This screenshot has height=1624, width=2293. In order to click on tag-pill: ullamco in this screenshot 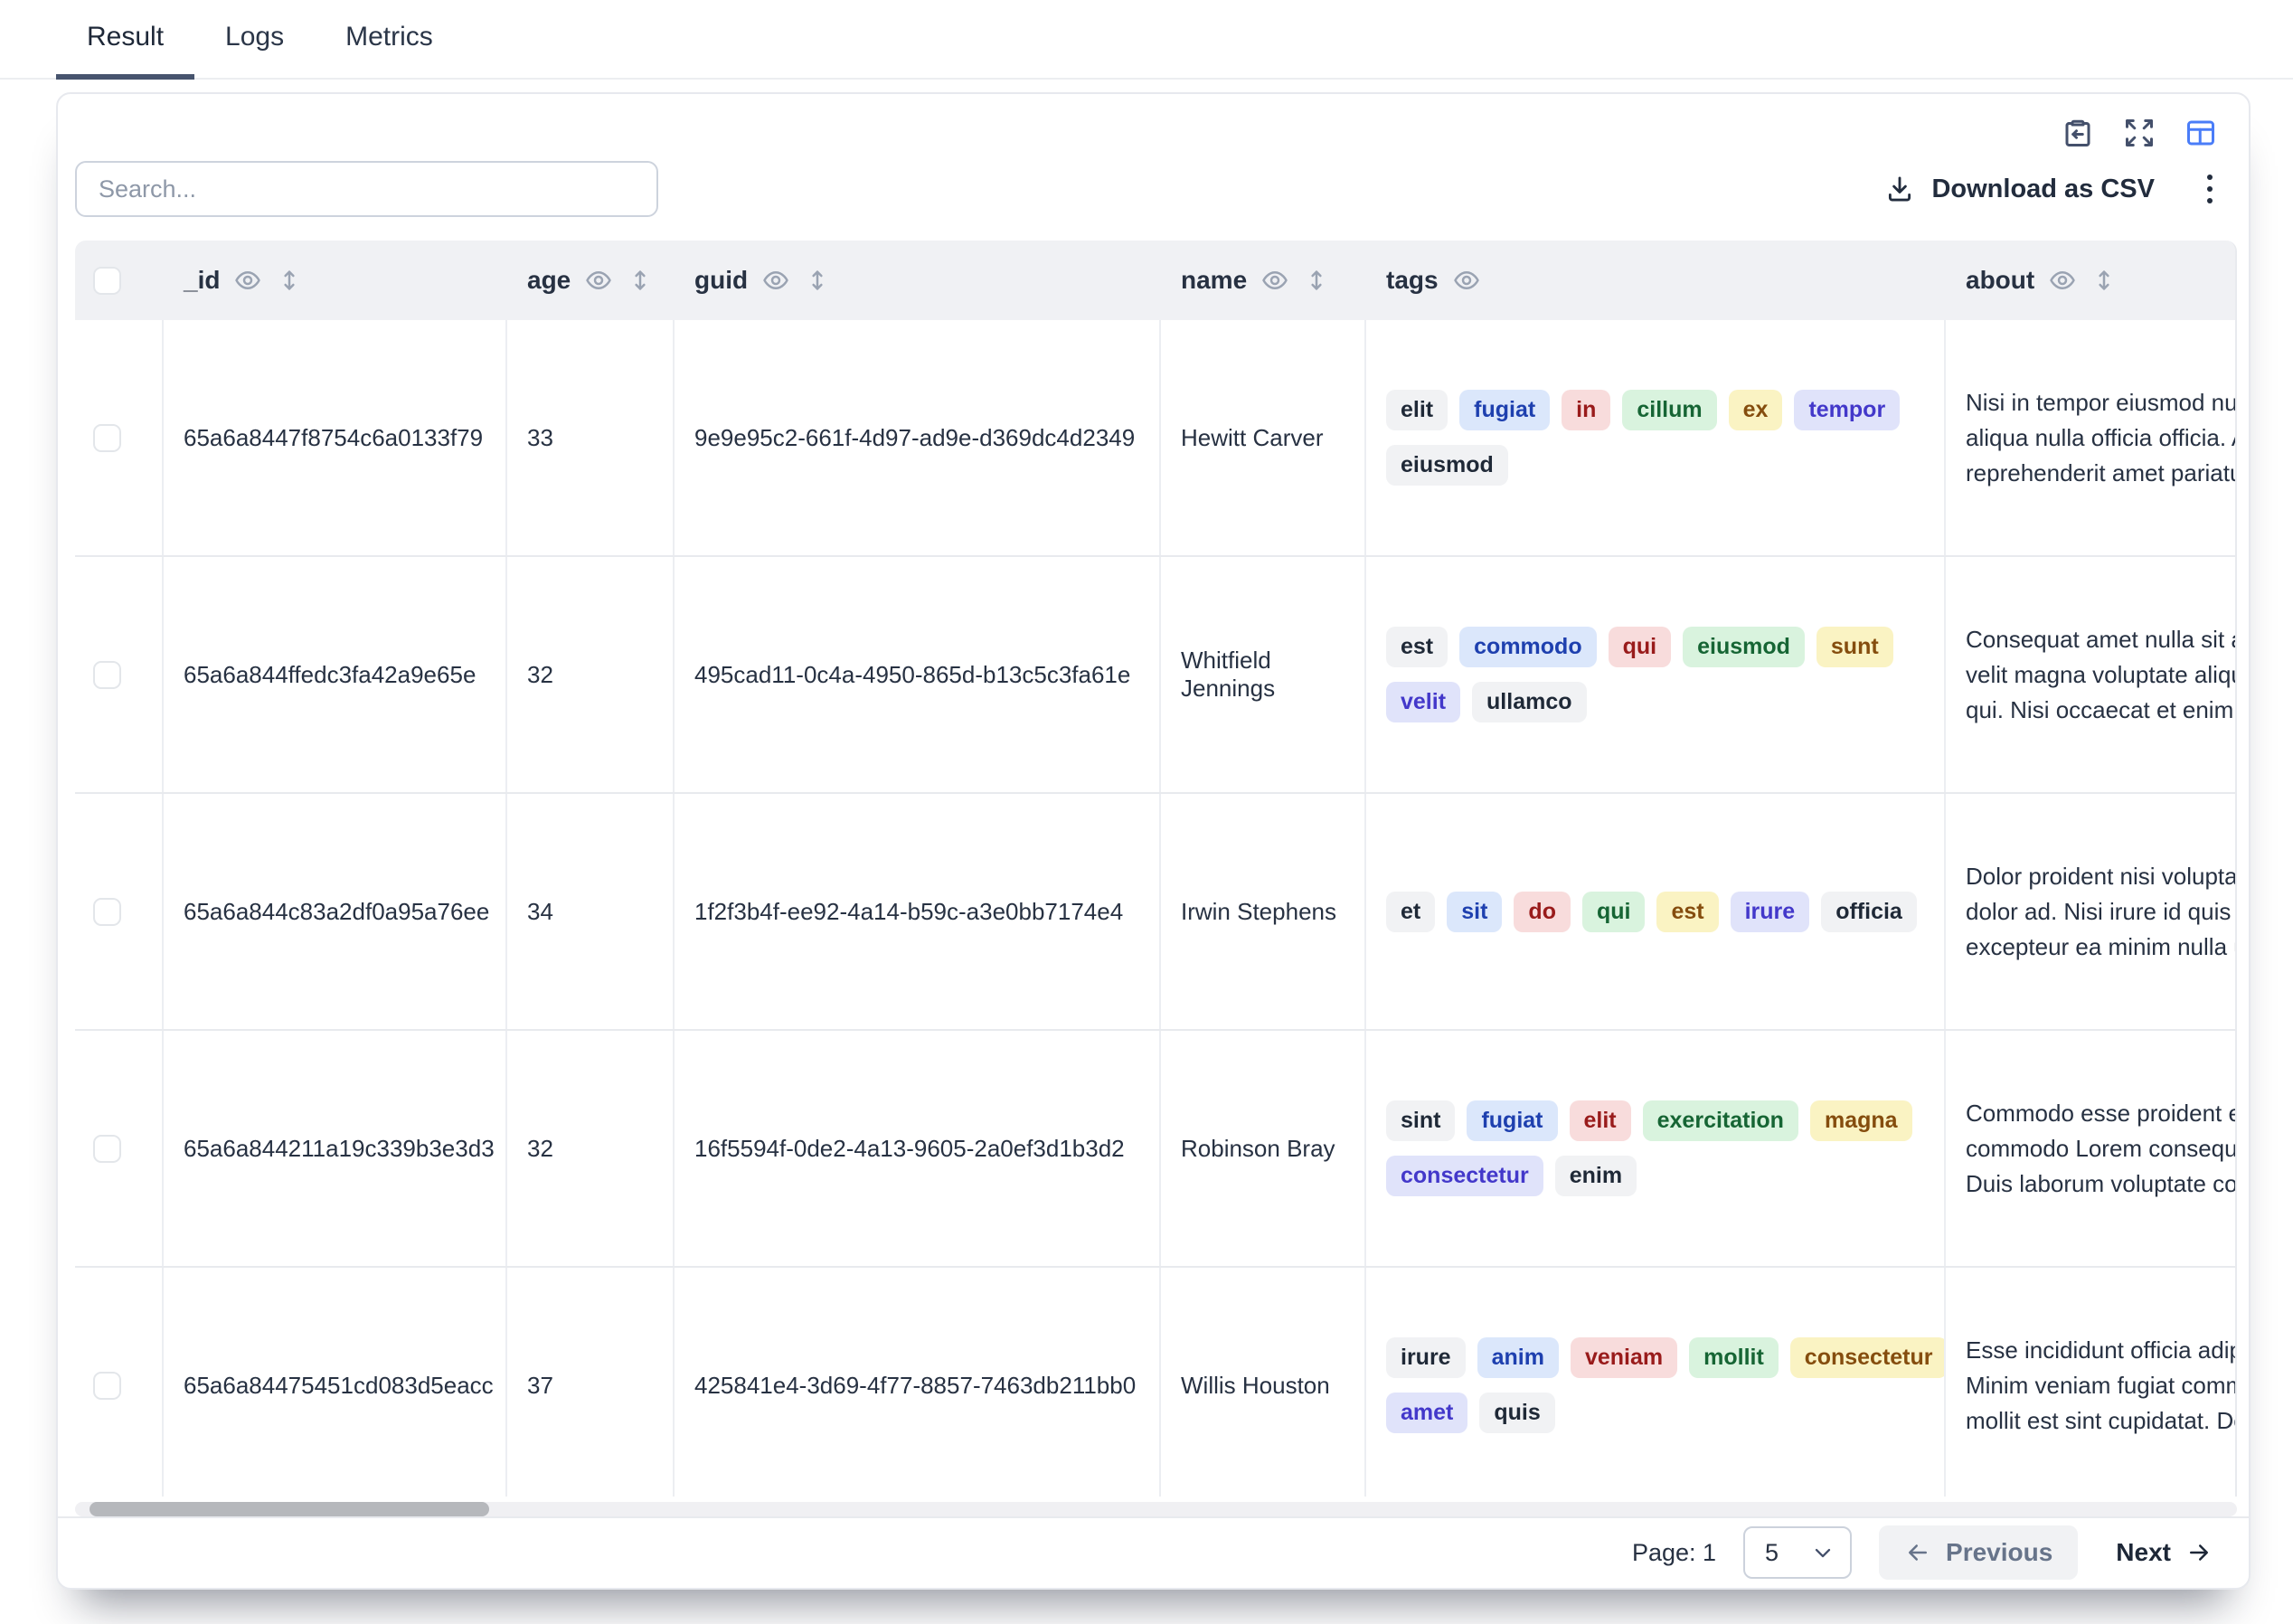, I will do `click(1530, 702)`.